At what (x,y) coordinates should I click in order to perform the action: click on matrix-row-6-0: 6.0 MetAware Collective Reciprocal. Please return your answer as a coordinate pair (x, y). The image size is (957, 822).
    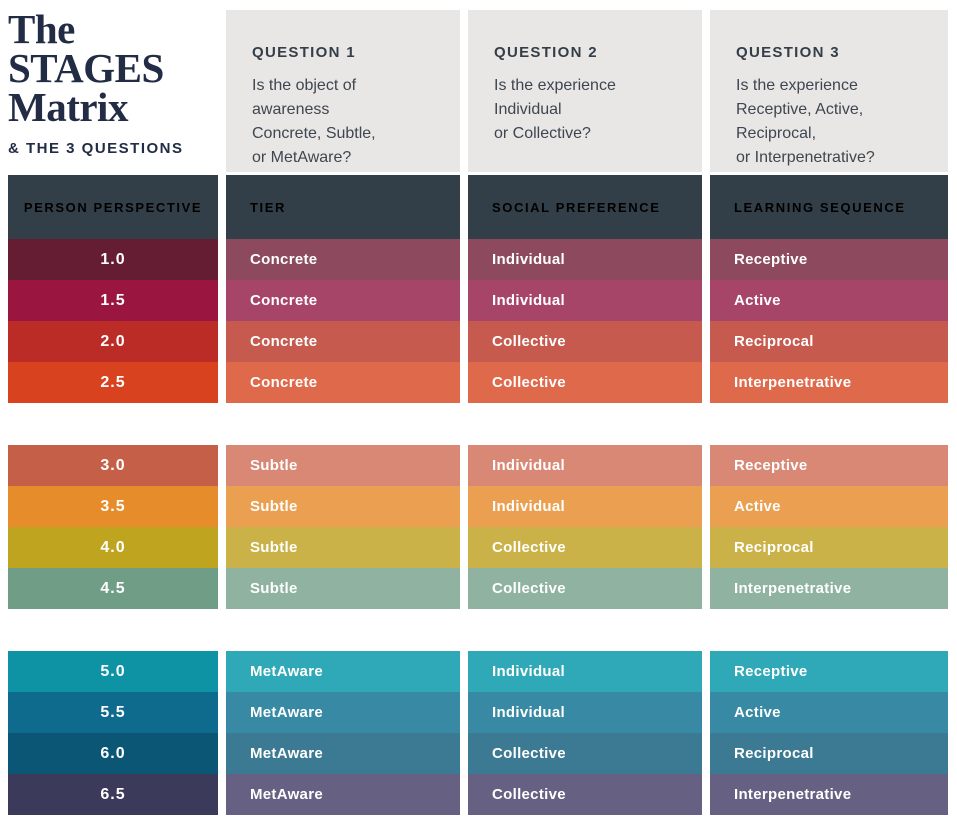
    Looking at the image, I should click on (482, 753).